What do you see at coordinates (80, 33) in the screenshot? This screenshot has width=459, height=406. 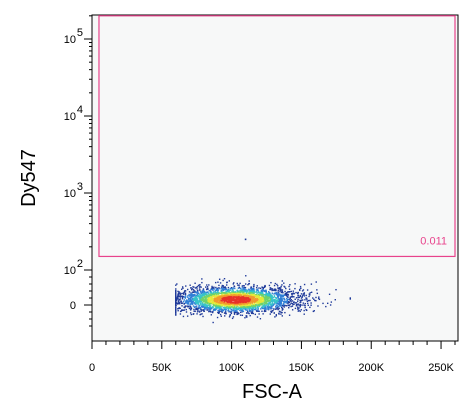 I see `y-tick-exponent: 5` at bounding box center [80, 33].